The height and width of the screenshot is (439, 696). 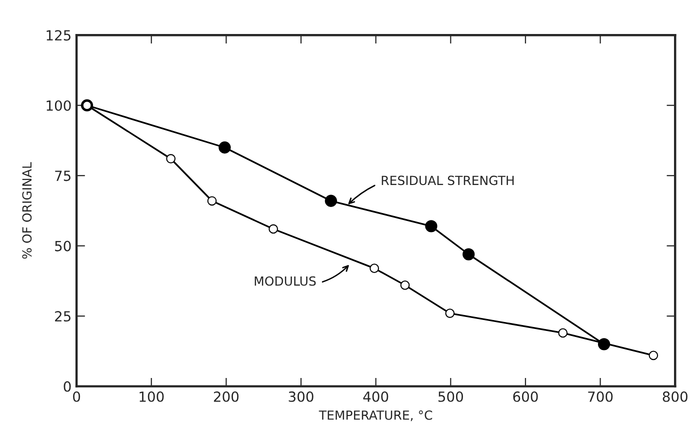 I want to click on y-tick-label: 100, so click(x=58, y=105).